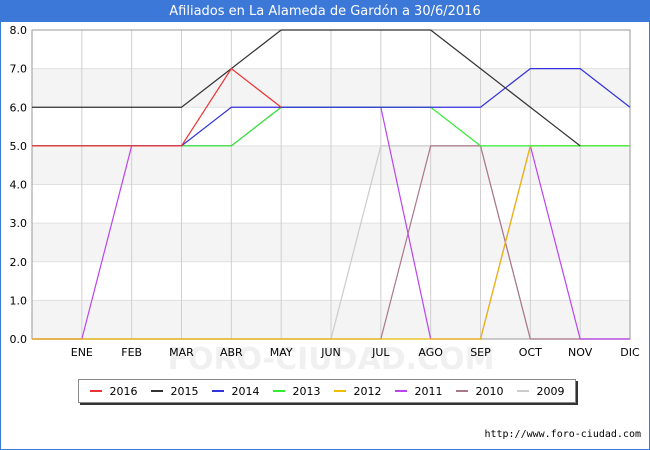 The image size is (650, 450). What do you see at coordinates (580, 352) in the screenshot?
I see `x-tick-label: NOV` at bounding box center [580, 352].